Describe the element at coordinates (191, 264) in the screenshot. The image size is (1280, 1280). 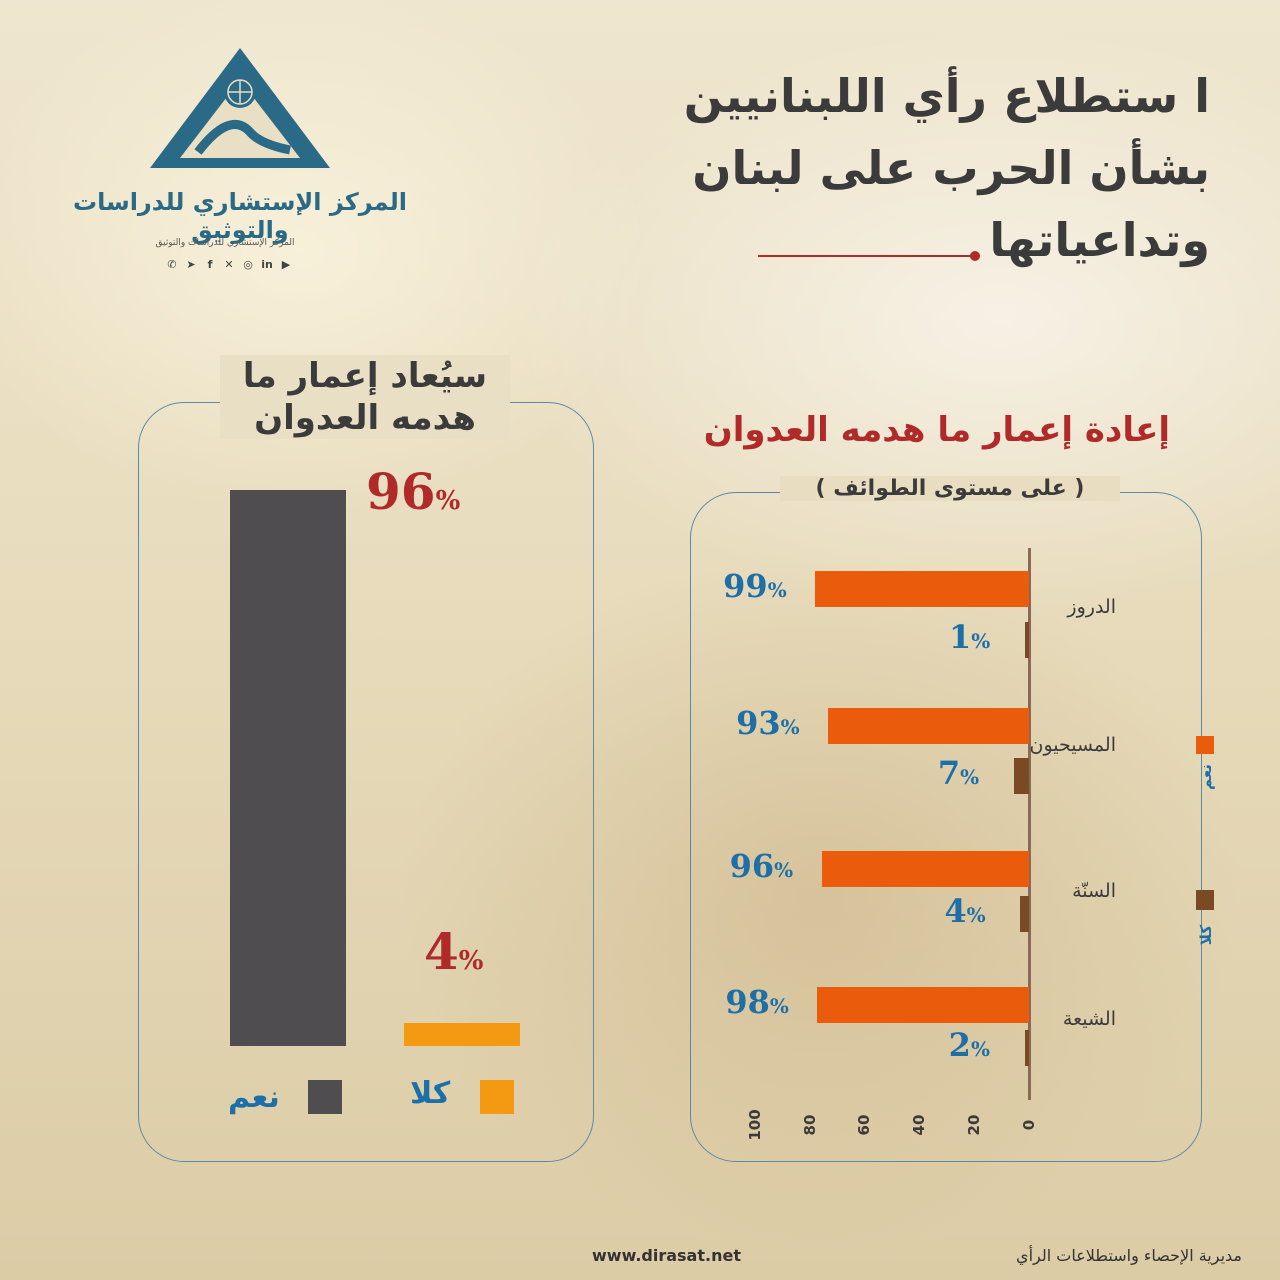
I see `telegram-icon: ➤` at that location.